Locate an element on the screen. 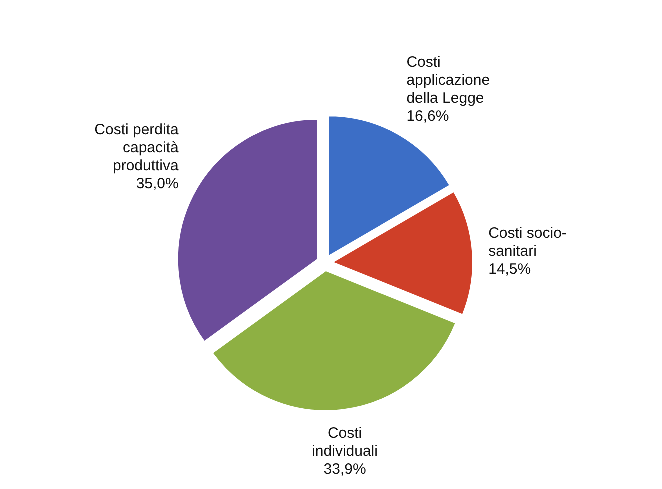  data-label: 33,9% is located at coordinates (345, 469).